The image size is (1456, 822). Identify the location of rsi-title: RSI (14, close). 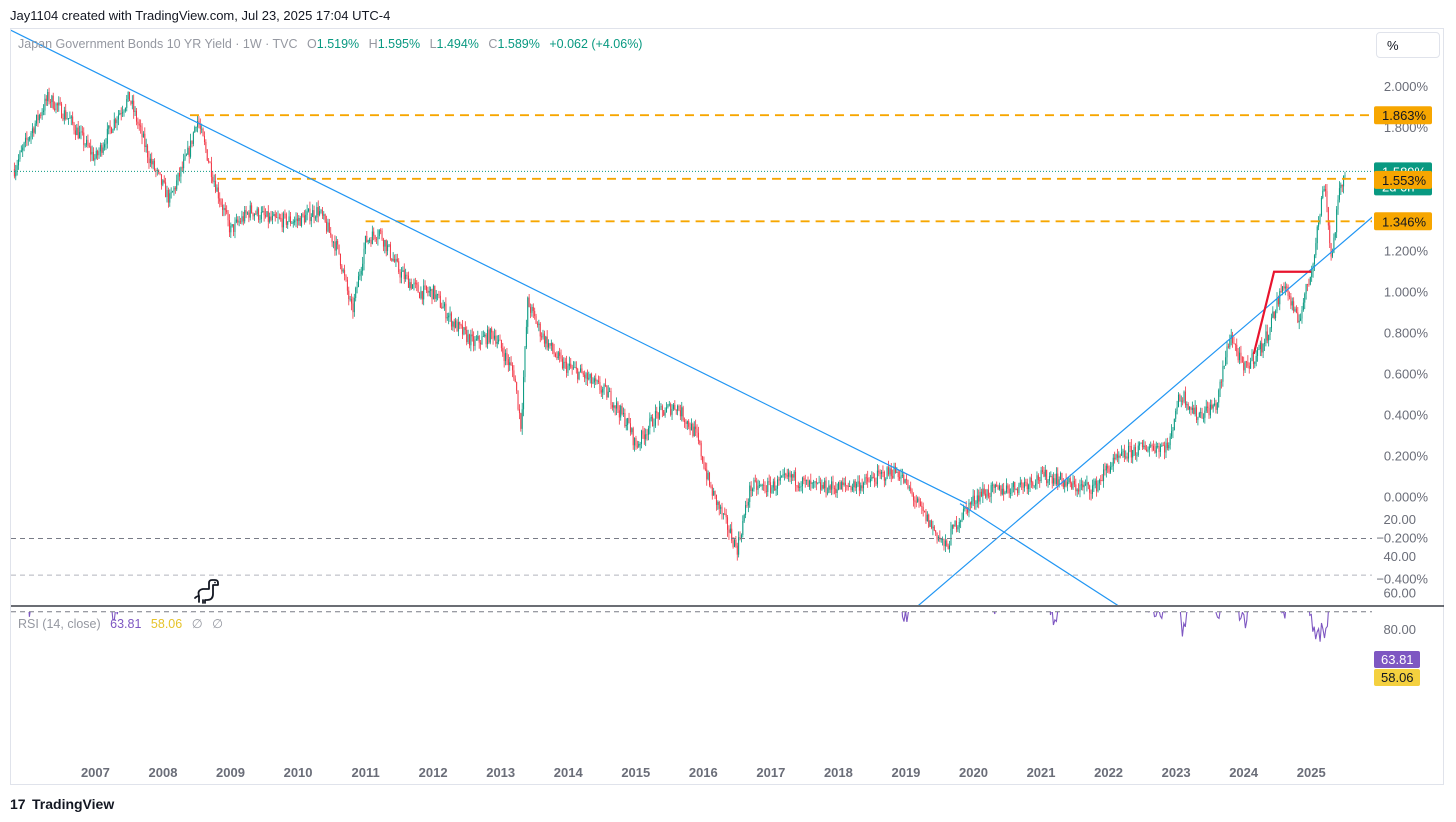
(59, 624).